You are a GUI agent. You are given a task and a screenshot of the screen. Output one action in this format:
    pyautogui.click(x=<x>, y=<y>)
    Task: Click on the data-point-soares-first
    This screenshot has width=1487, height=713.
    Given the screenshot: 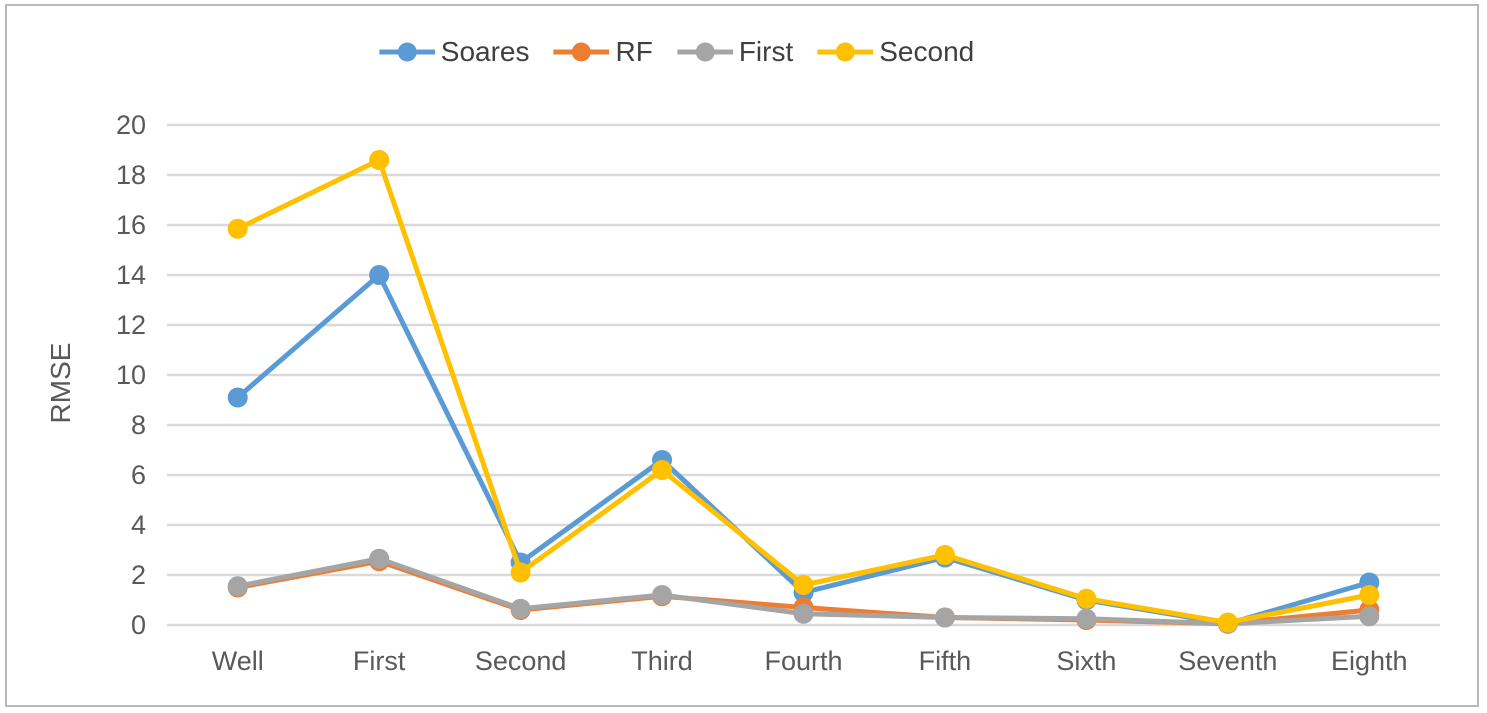 What is the action you would take?
    pyautogui.click(x=379, y=275)
    